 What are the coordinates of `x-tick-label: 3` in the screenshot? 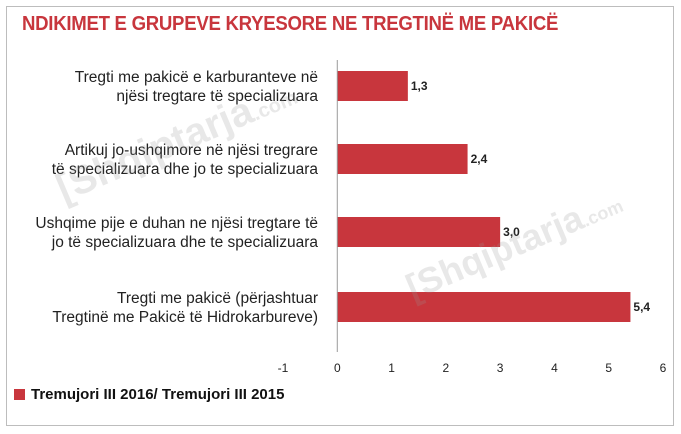 It's located at (500, 368).